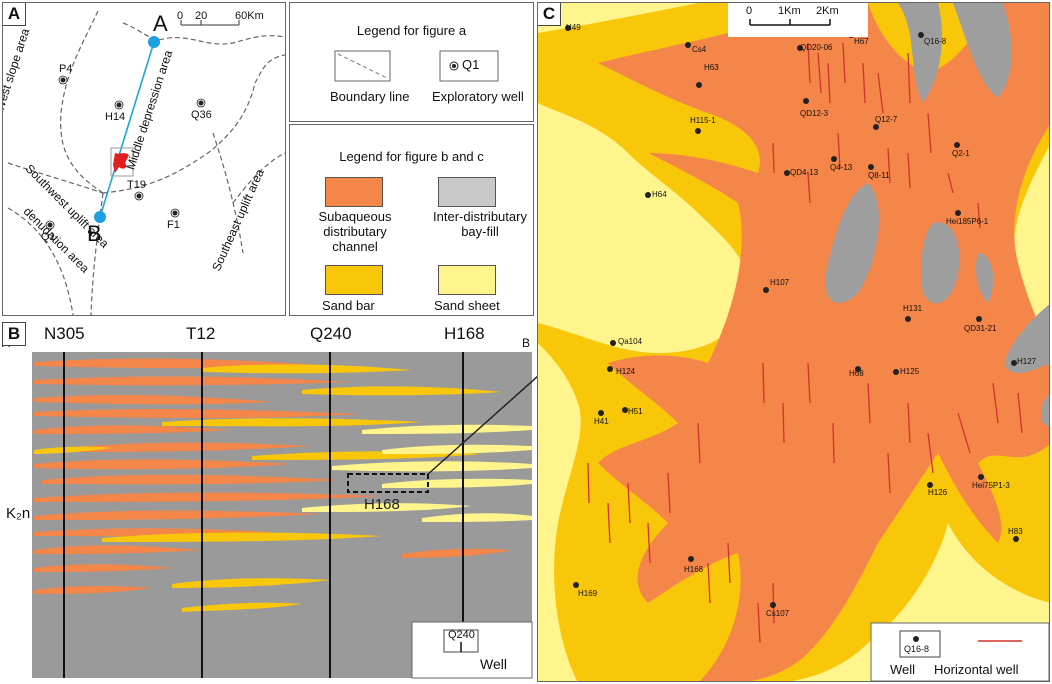  What do you see at coordinates (180, 16) in the screenshot?
I see `scale-tick-0: 0` at bounding box center [180, 16].